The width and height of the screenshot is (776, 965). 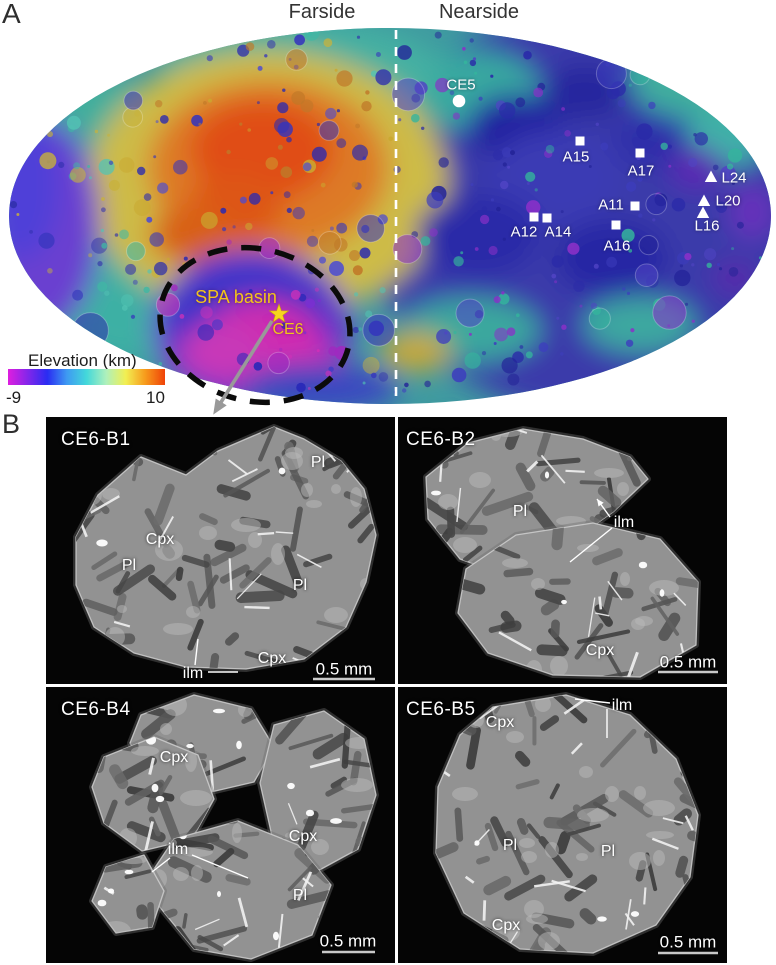 What do you see at coordinates (288, 329) in the screenshot?
I see `ce6-label: CE6` at bounding box center [288, 329].